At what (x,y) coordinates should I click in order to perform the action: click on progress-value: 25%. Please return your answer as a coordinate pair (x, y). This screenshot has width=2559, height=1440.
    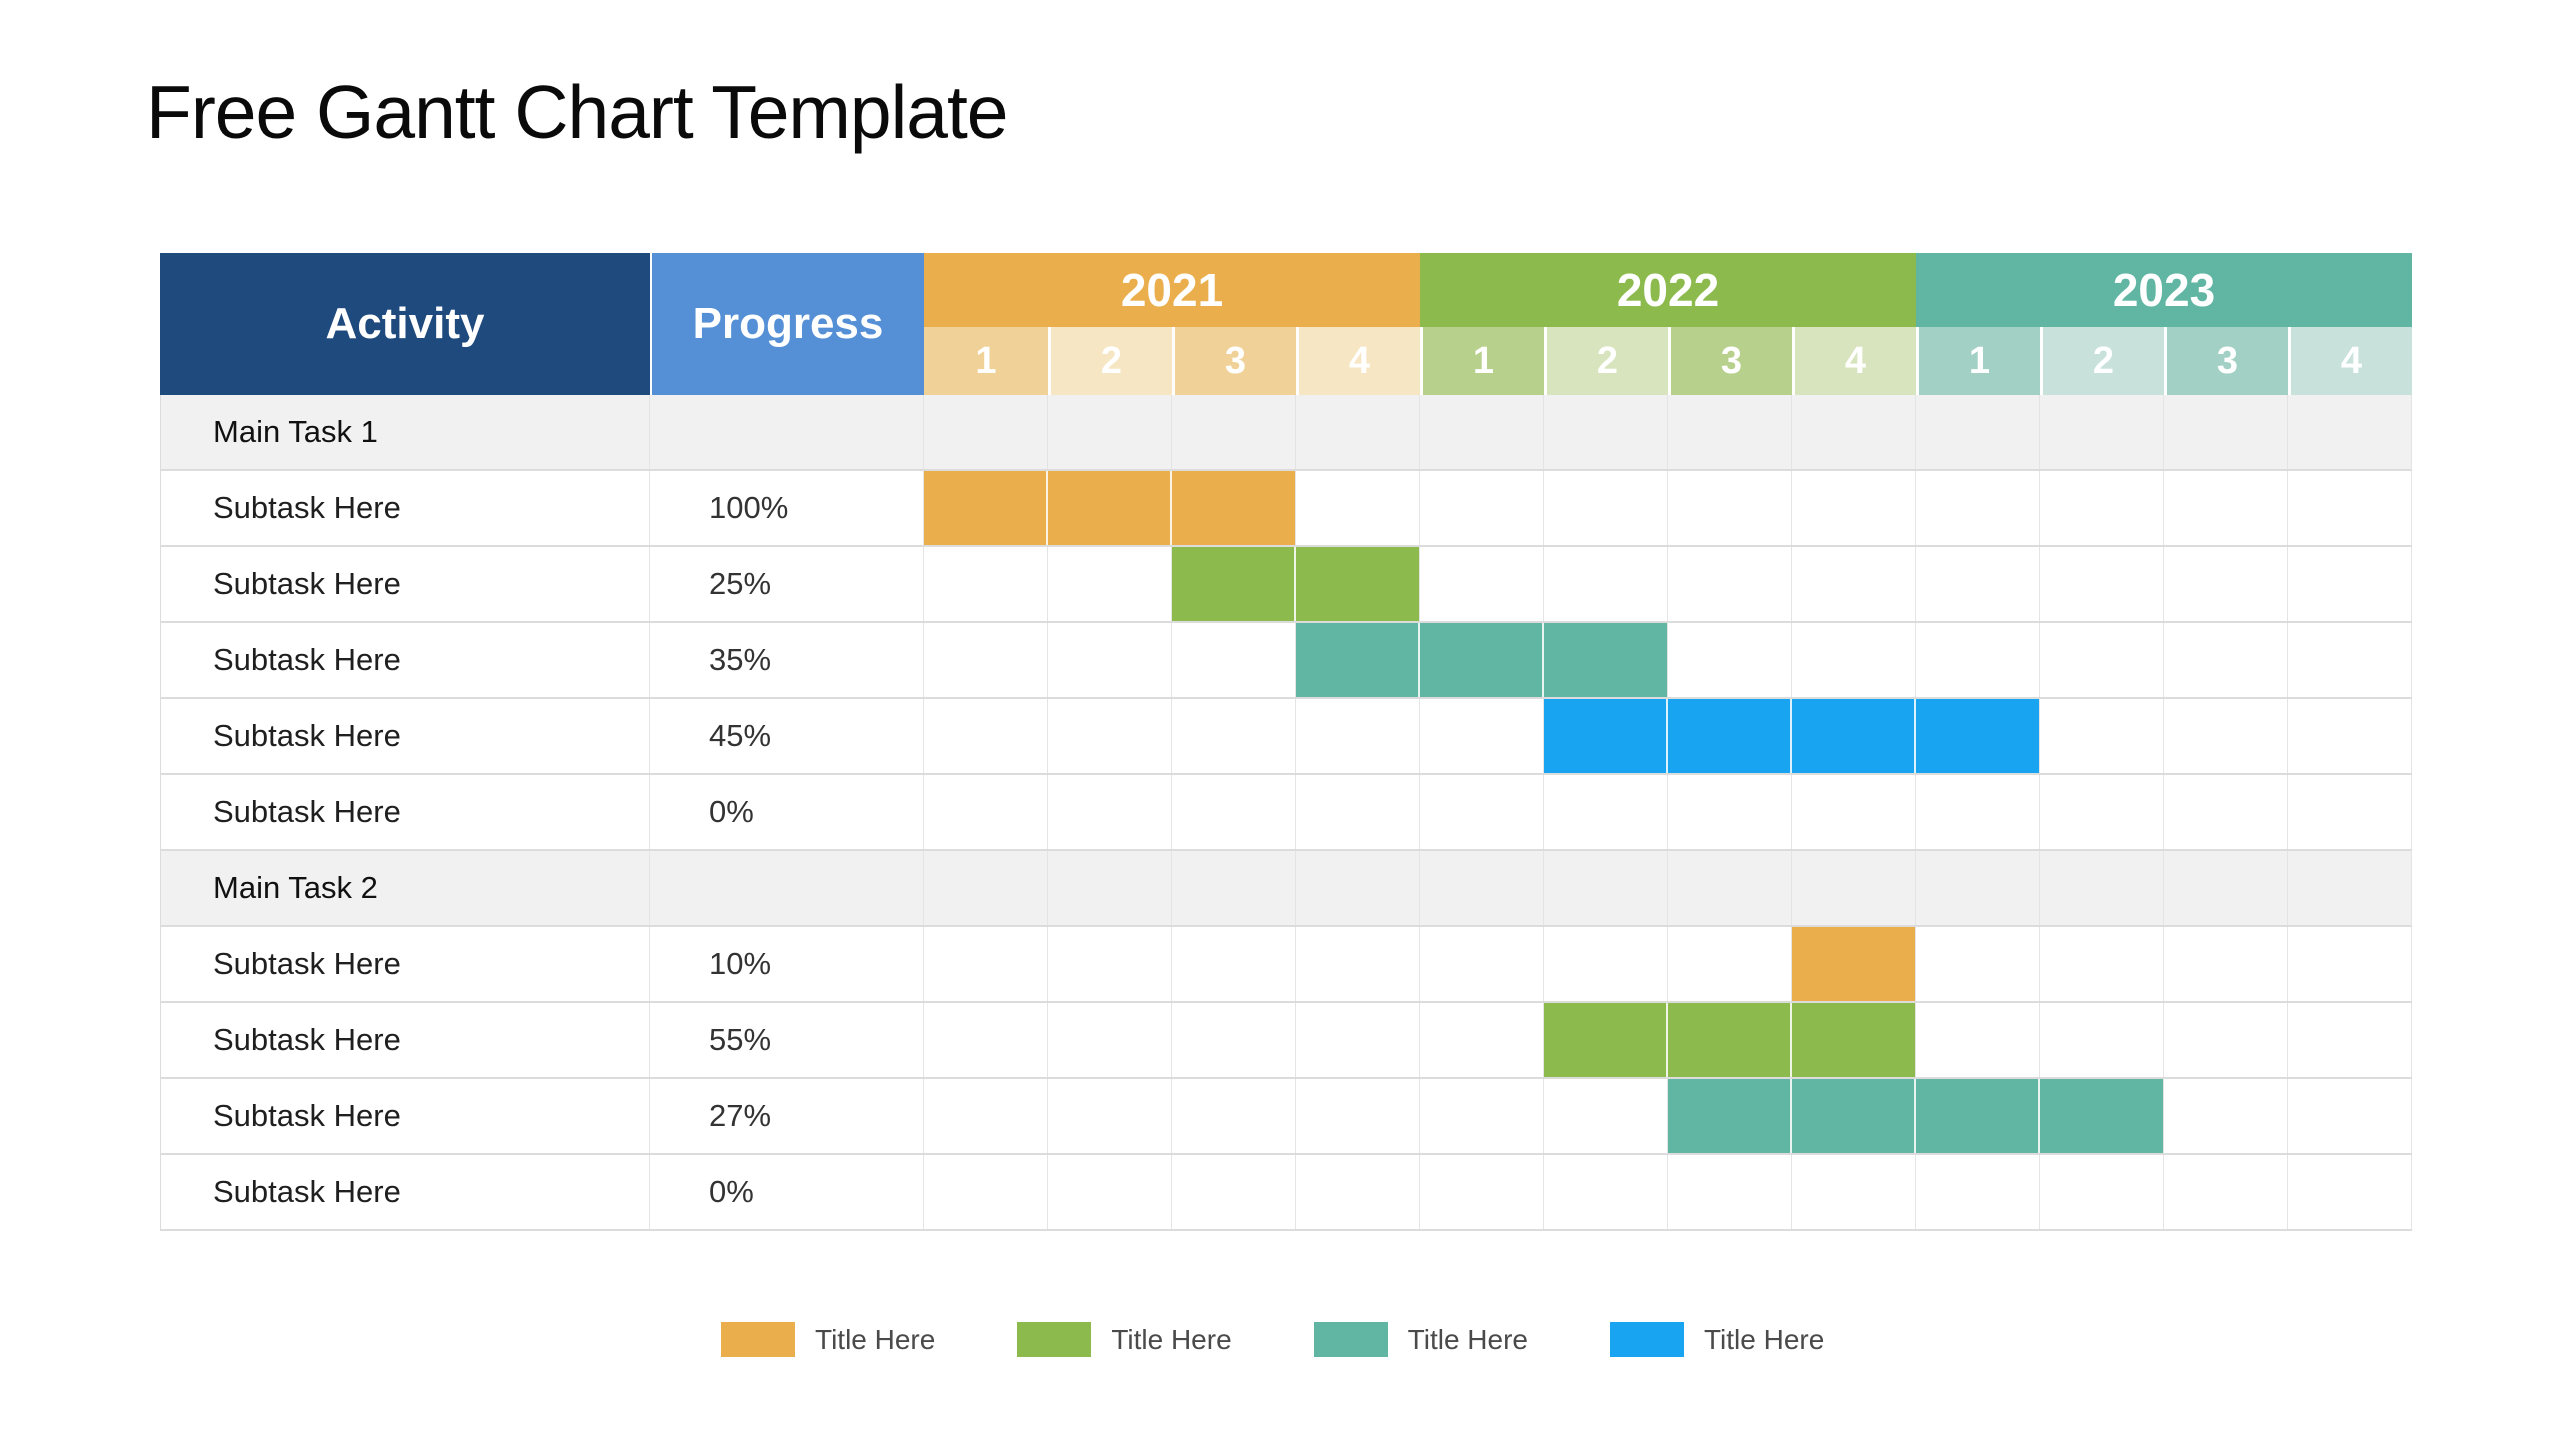
    Looking at the image, I should click on (787, 584).